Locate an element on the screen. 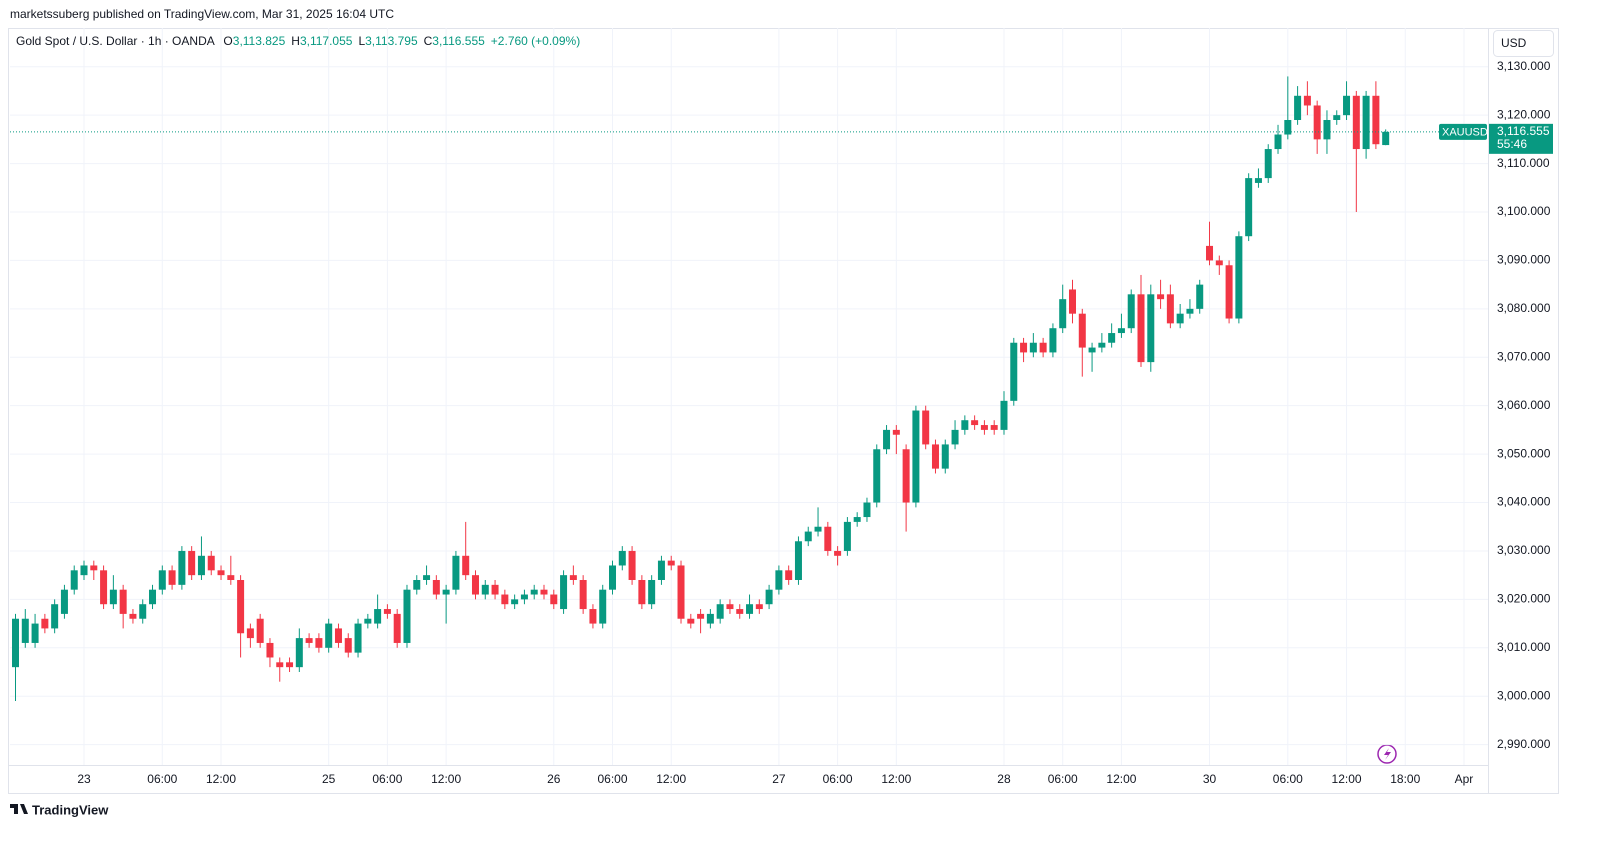  ohlc-value: 3,113.825 is located at coordinates (259, 41).